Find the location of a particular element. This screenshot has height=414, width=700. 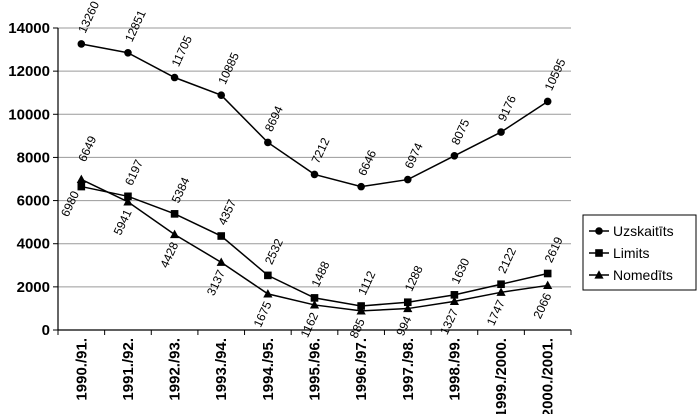

limits-data-label: 2619 is located at coordinates (554, 249).